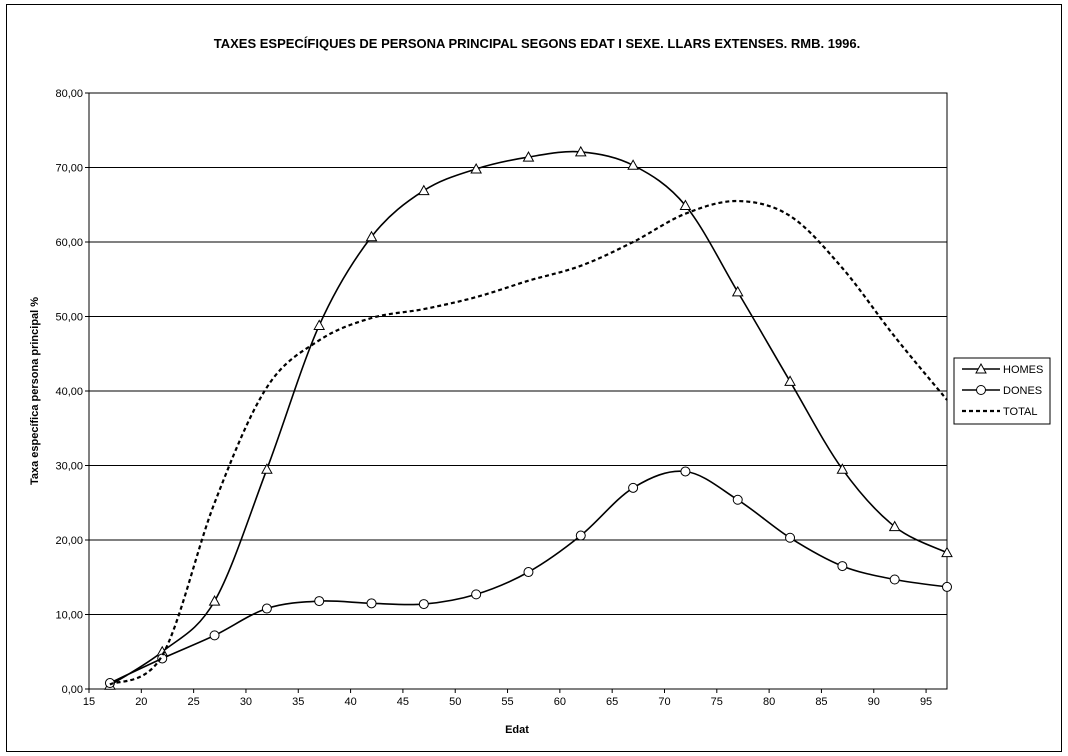  Describe the element at coordinates (981, 368) in the screenshot. I see `legend-marker-homes` at that location.